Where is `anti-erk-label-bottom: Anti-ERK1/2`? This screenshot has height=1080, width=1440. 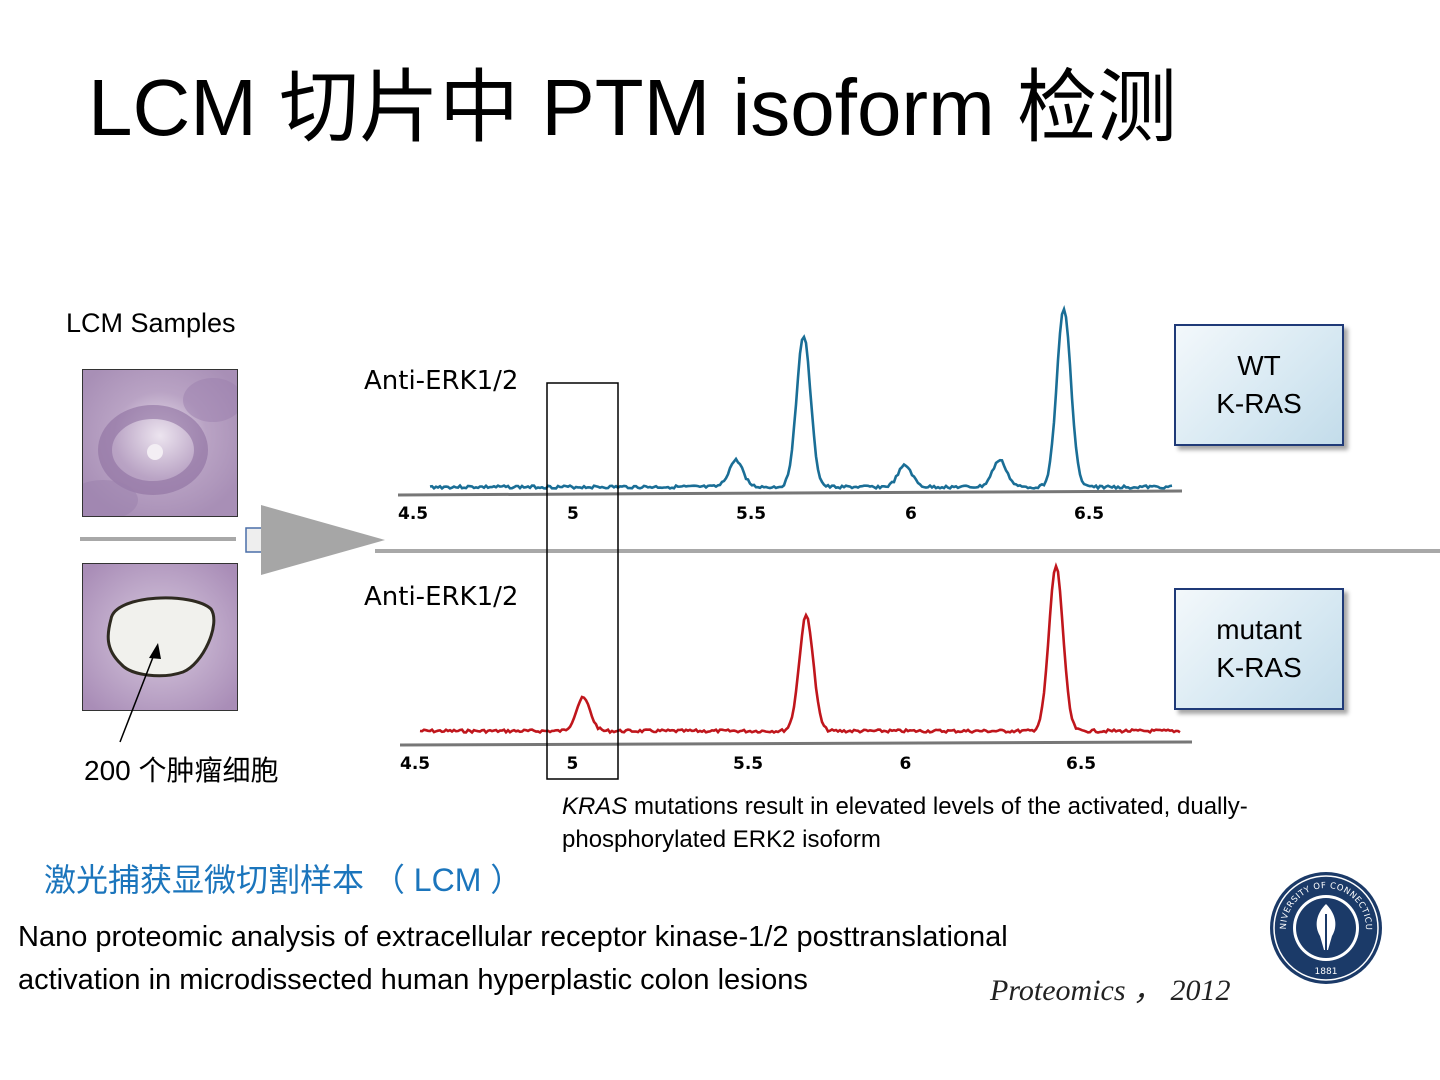
anti-erk-label-bottom: Anti-ERK1/2 is located at coordinates (441, 597).